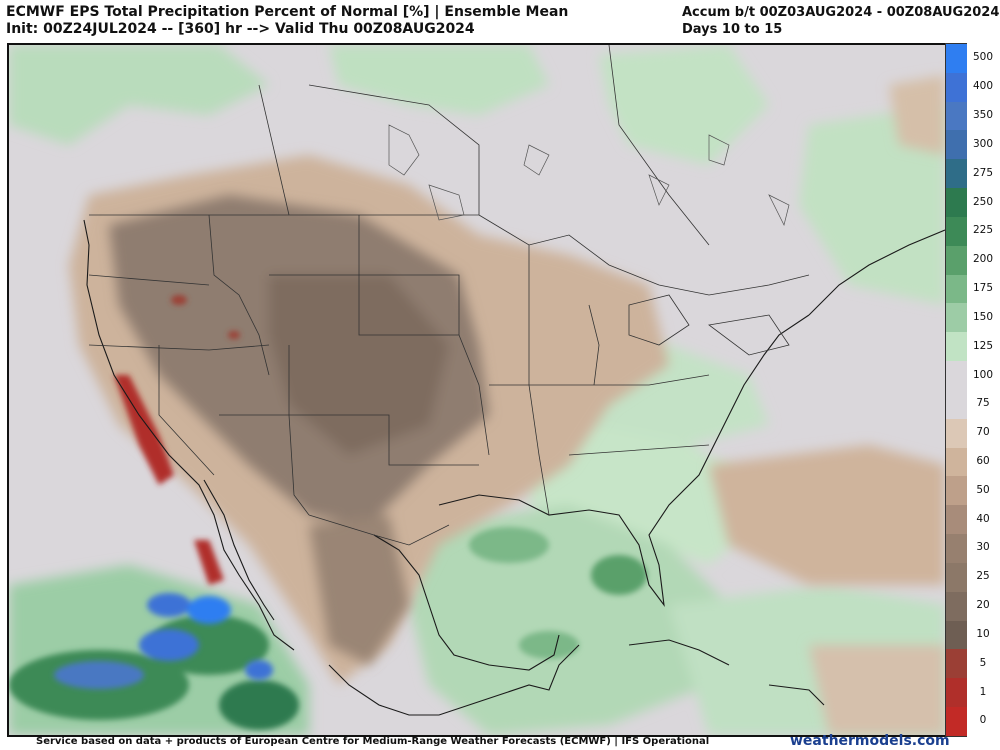 The height and width of the screenshot is (750, 1000). What do you see at coordinates (679, 652) in the screenshot?
I see `cuba-coast` at bounding box center [679, 652].